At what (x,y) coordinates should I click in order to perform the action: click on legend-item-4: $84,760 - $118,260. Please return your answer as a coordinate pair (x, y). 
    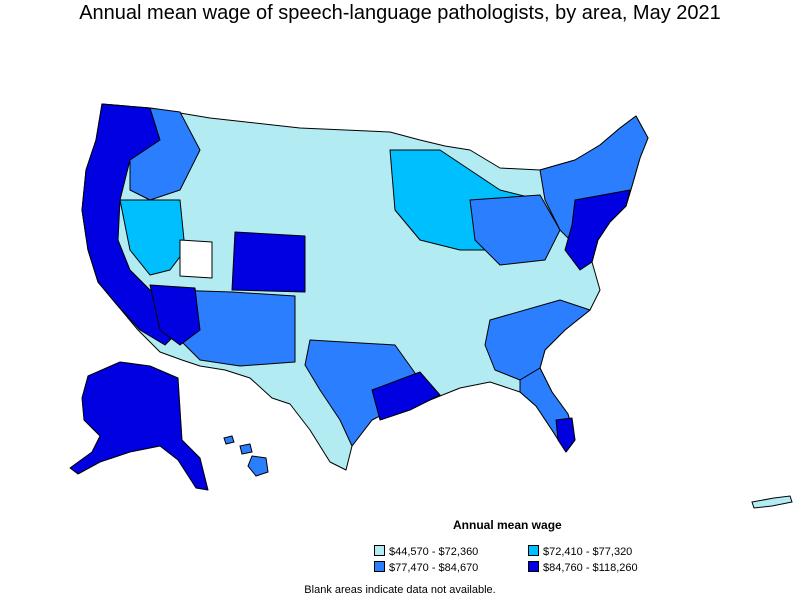
    Looking at the image, I should click on (583, 568).